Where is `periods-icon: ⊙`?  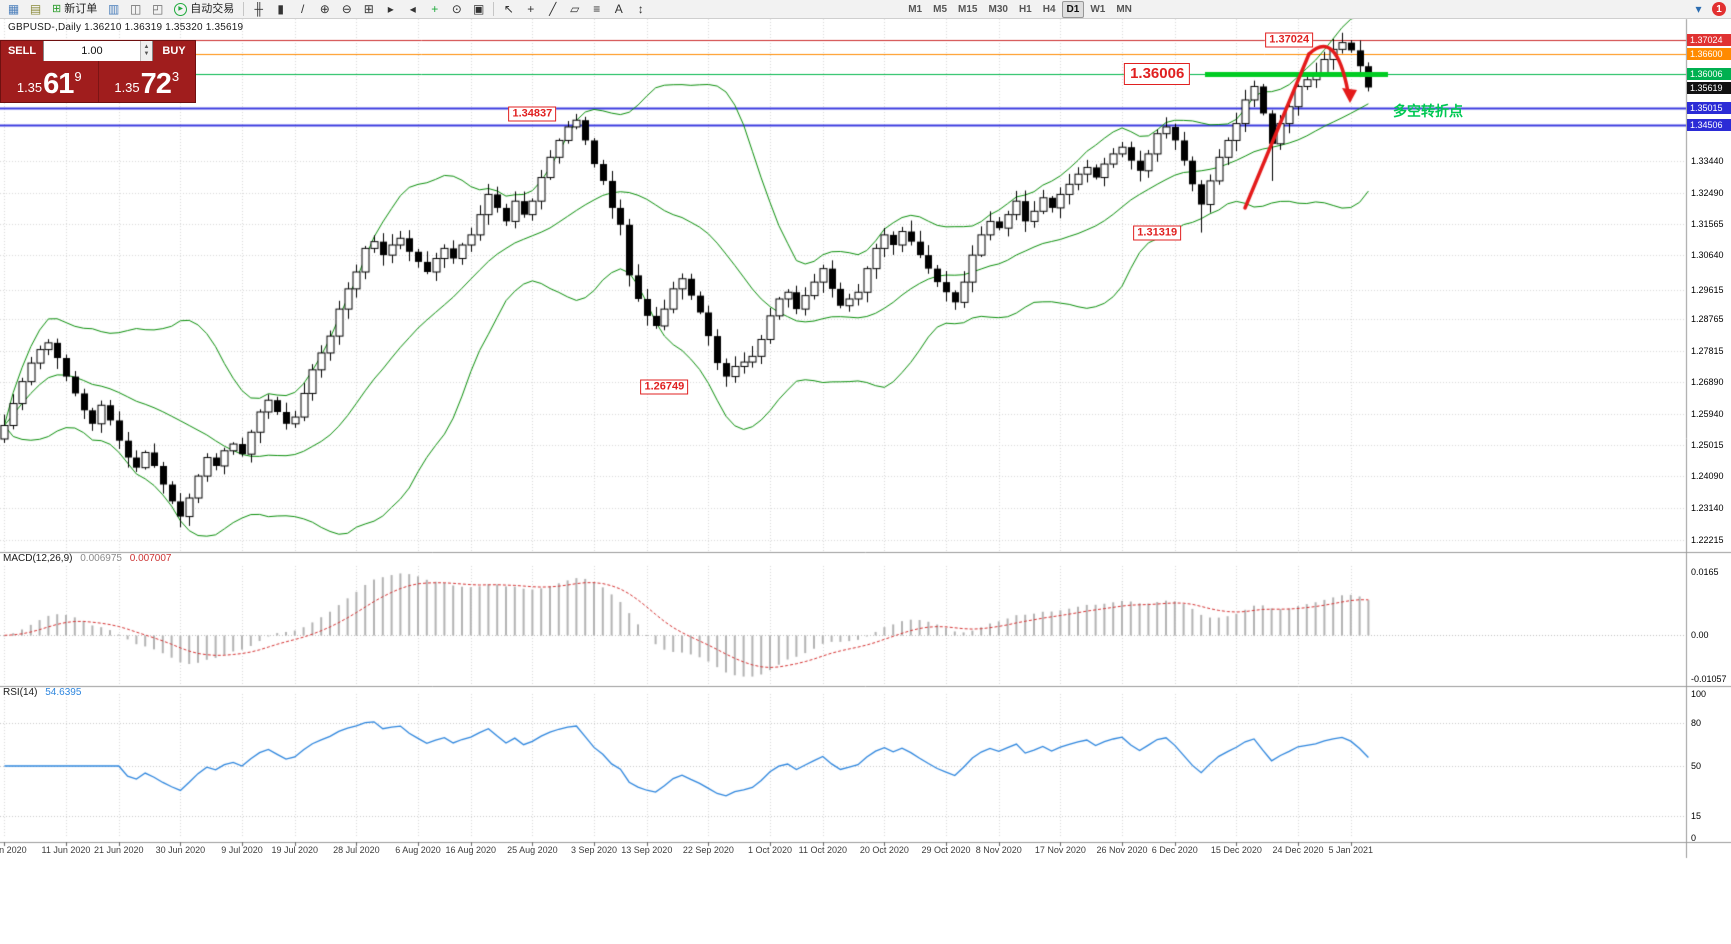 periods-icon: ⊙ is located at coordinates (456, 9).